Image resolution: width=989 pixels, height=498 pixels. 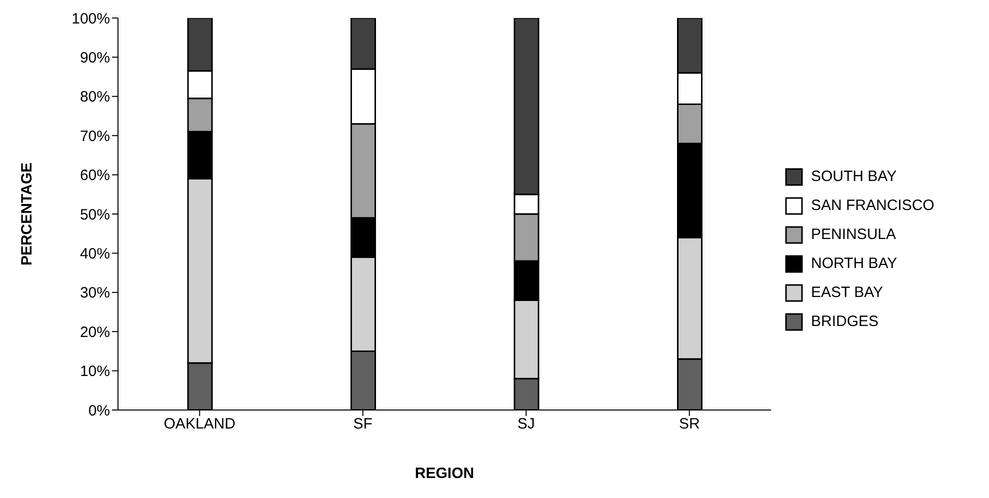 What do you see at coordinates (95, 371) in the screenshot?
I see `y-tick-label: 10%` at bounding box center [95, 371].